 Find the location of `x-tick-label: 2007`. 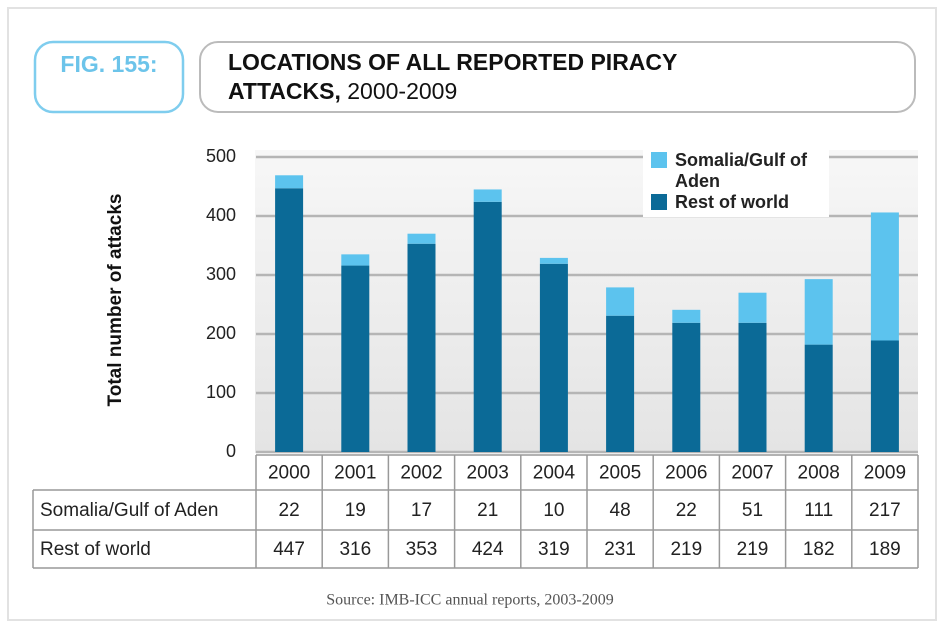

x-tick-label: 2007 is located at coordinates (752, 473).